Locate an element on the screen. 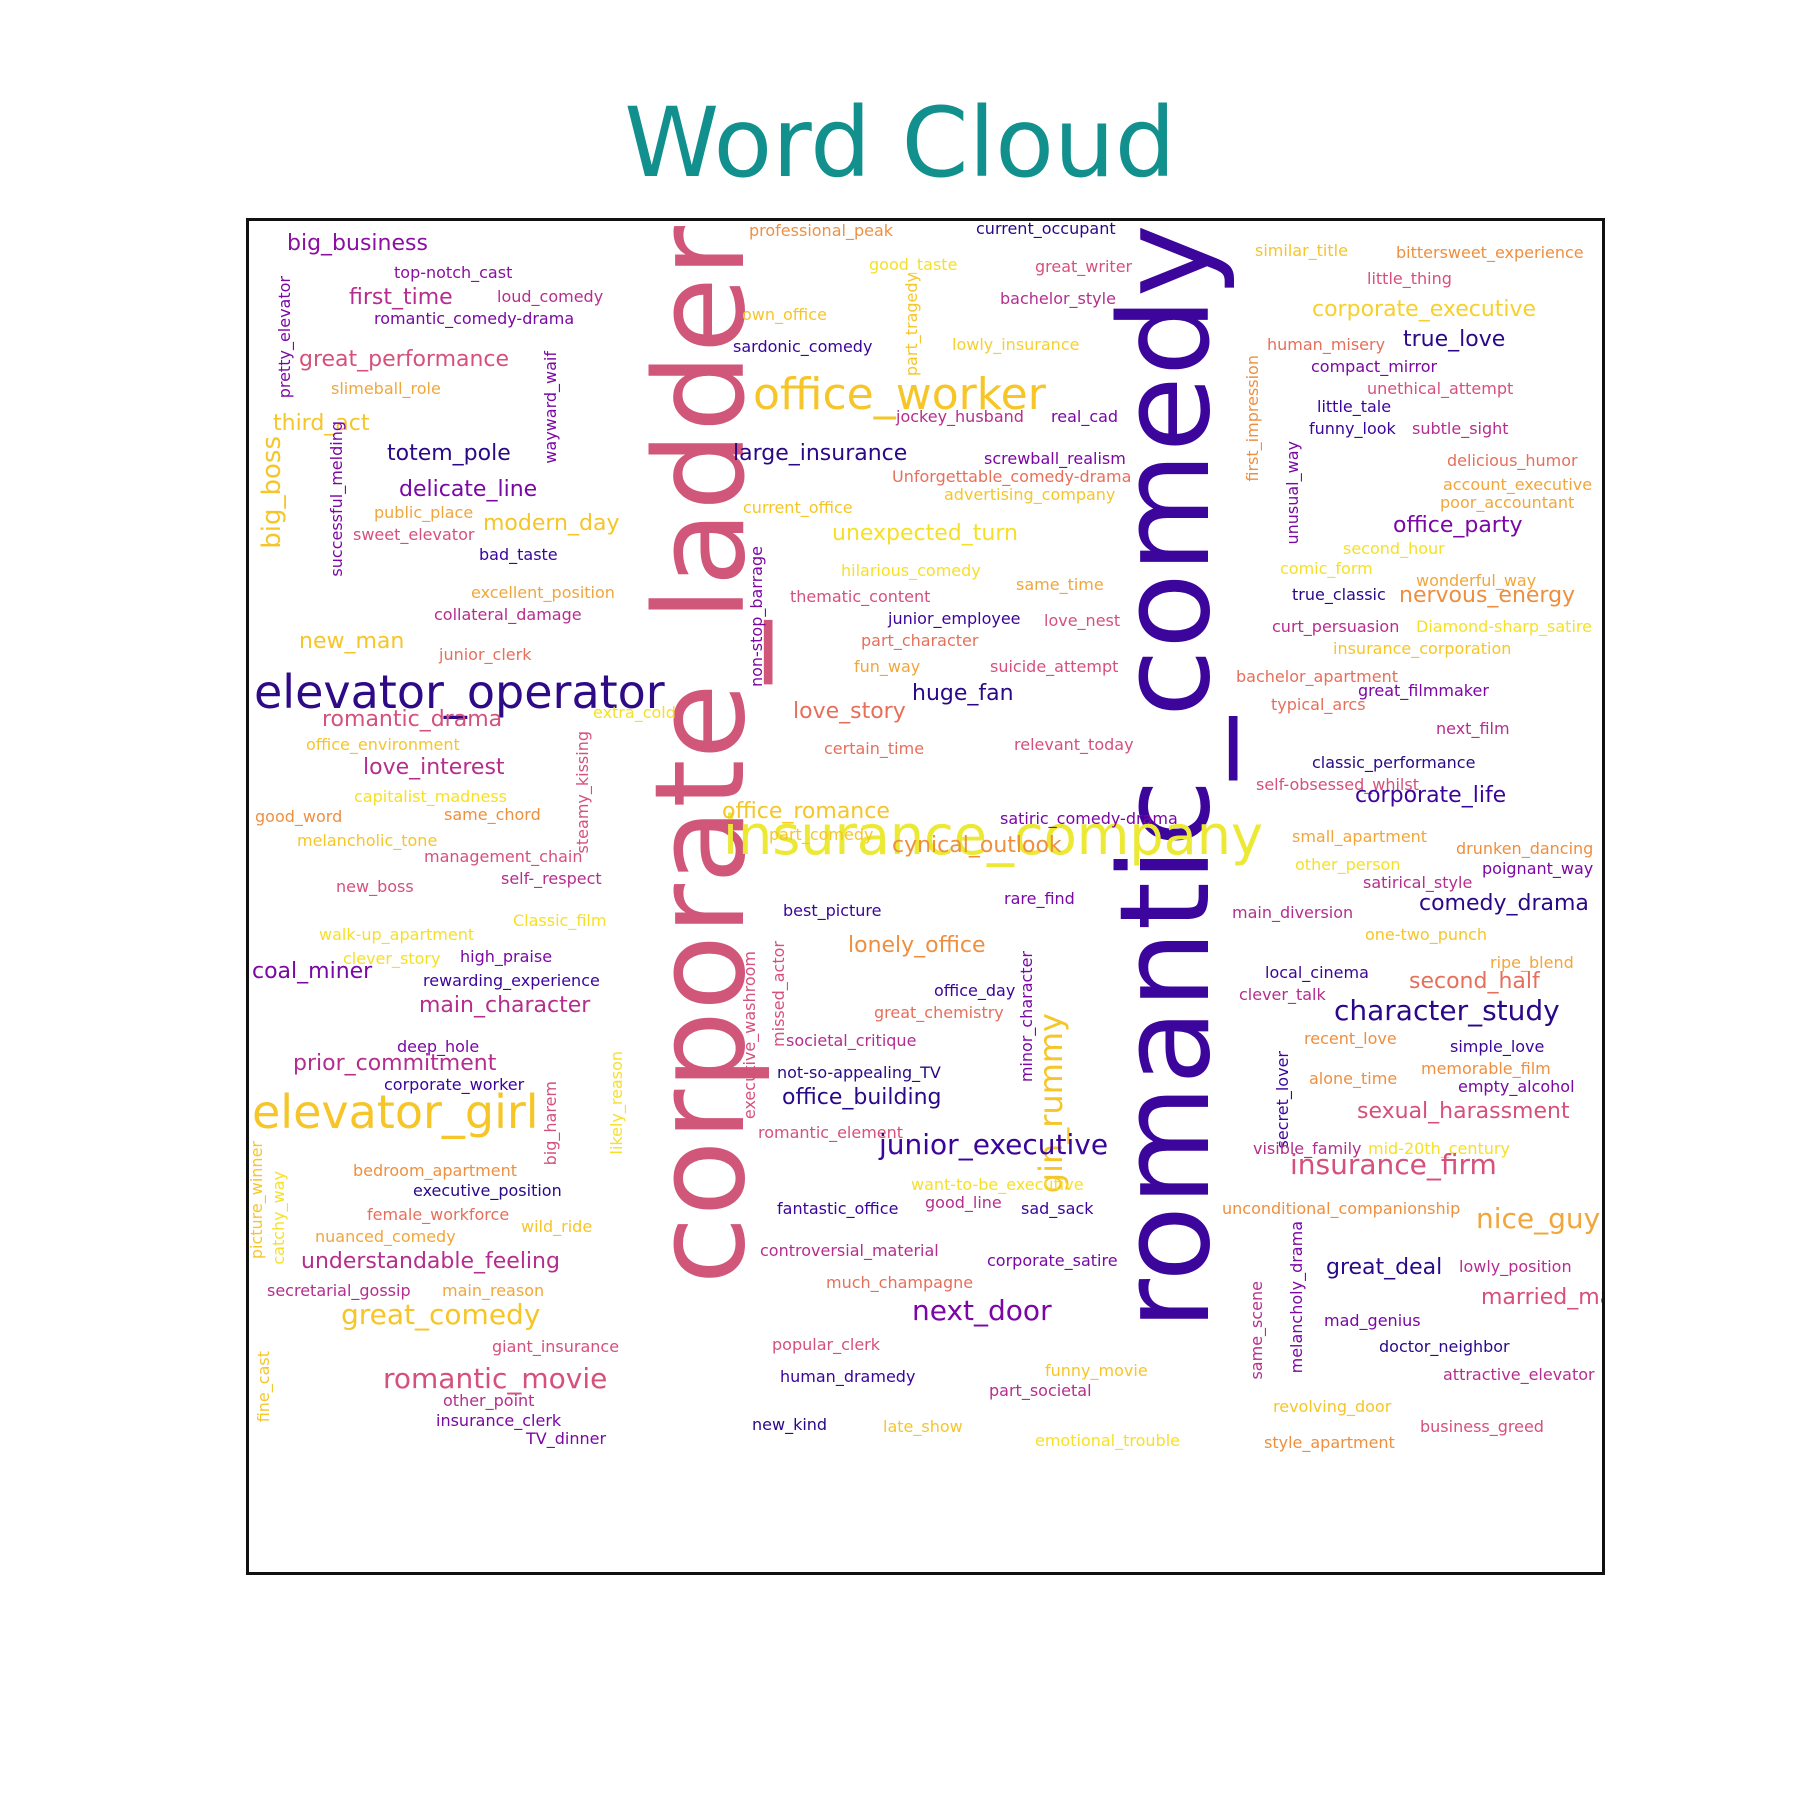  word-bittersweet-experience: bittersweet_experience is located at coordinates (1490, 252).